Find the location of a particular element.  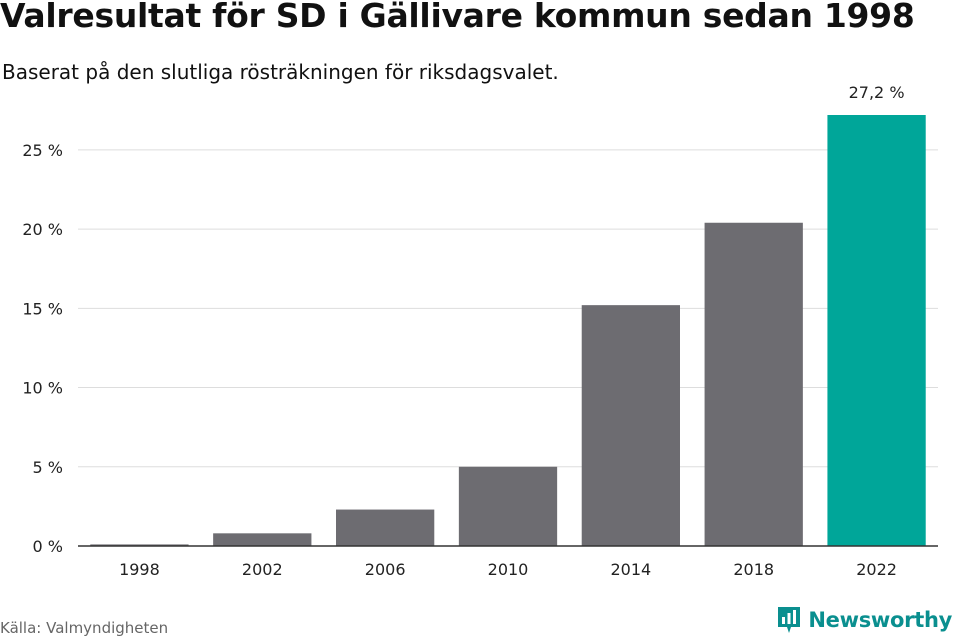

x-axis-ticks: 1998 2002 2006 2010 2014 2018 2022 is located at coordinates (508, 569).